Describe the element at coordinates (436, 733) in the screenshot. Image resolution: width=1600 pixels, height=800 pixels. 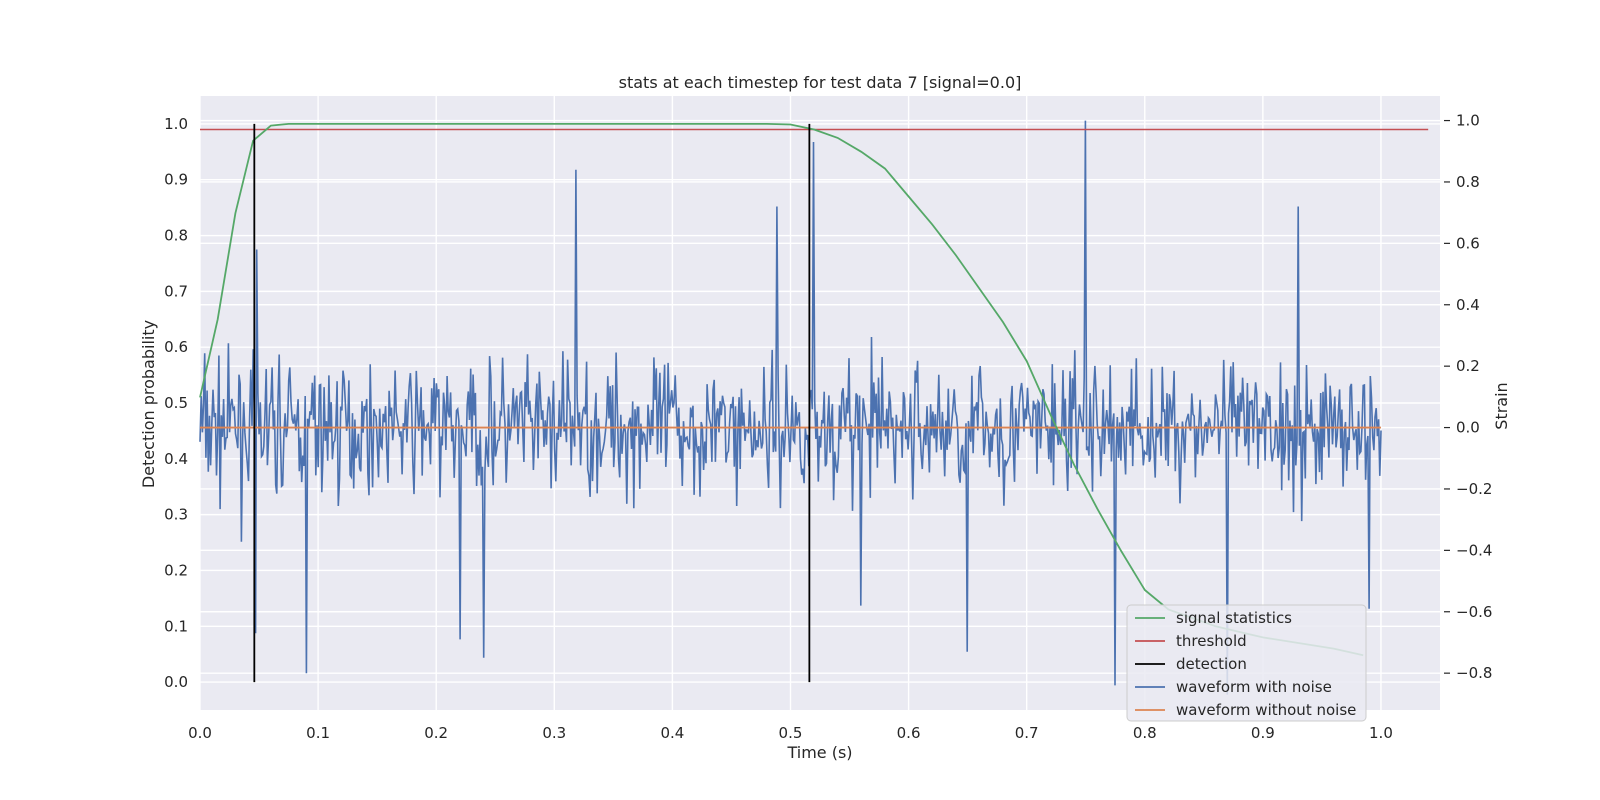
I see `x-tick-label: 0.2` at that location.